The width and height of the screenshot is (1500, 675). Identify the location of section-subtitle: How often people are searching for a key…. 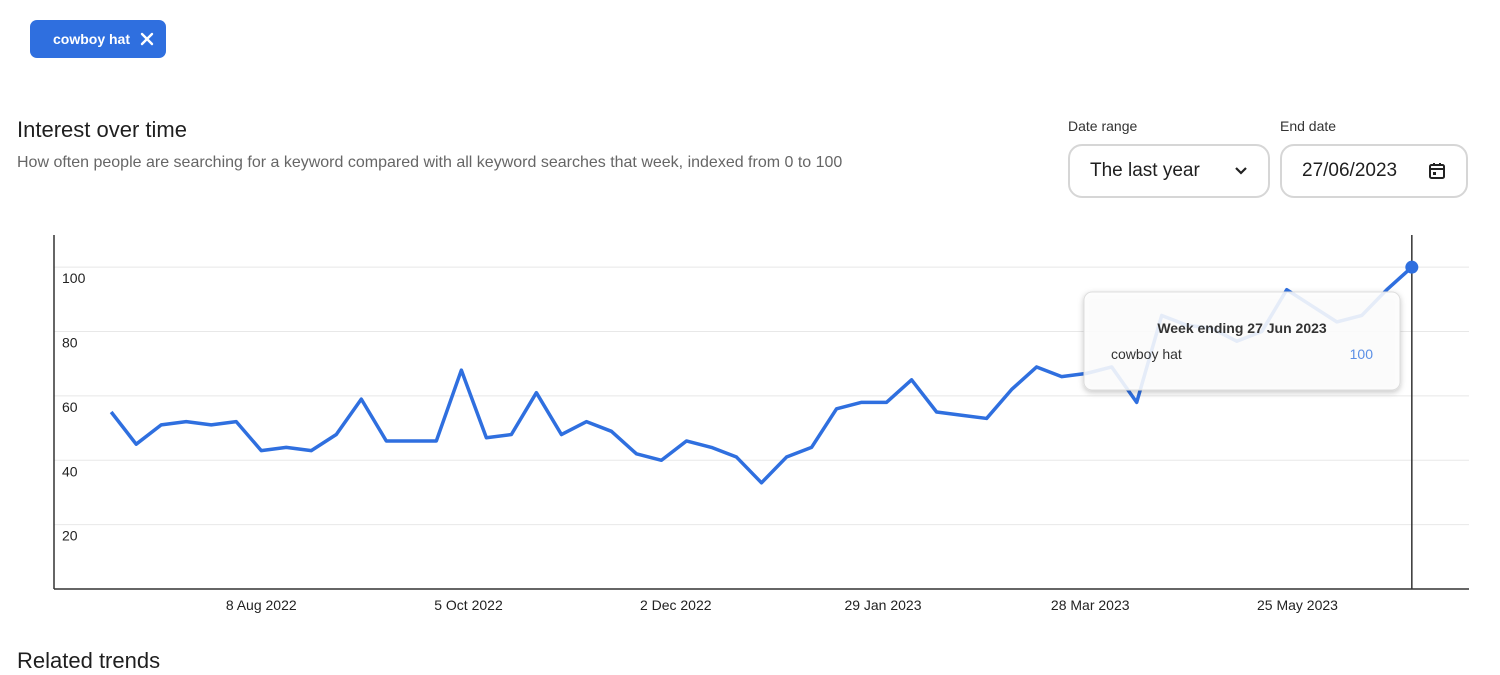
(430, 162).